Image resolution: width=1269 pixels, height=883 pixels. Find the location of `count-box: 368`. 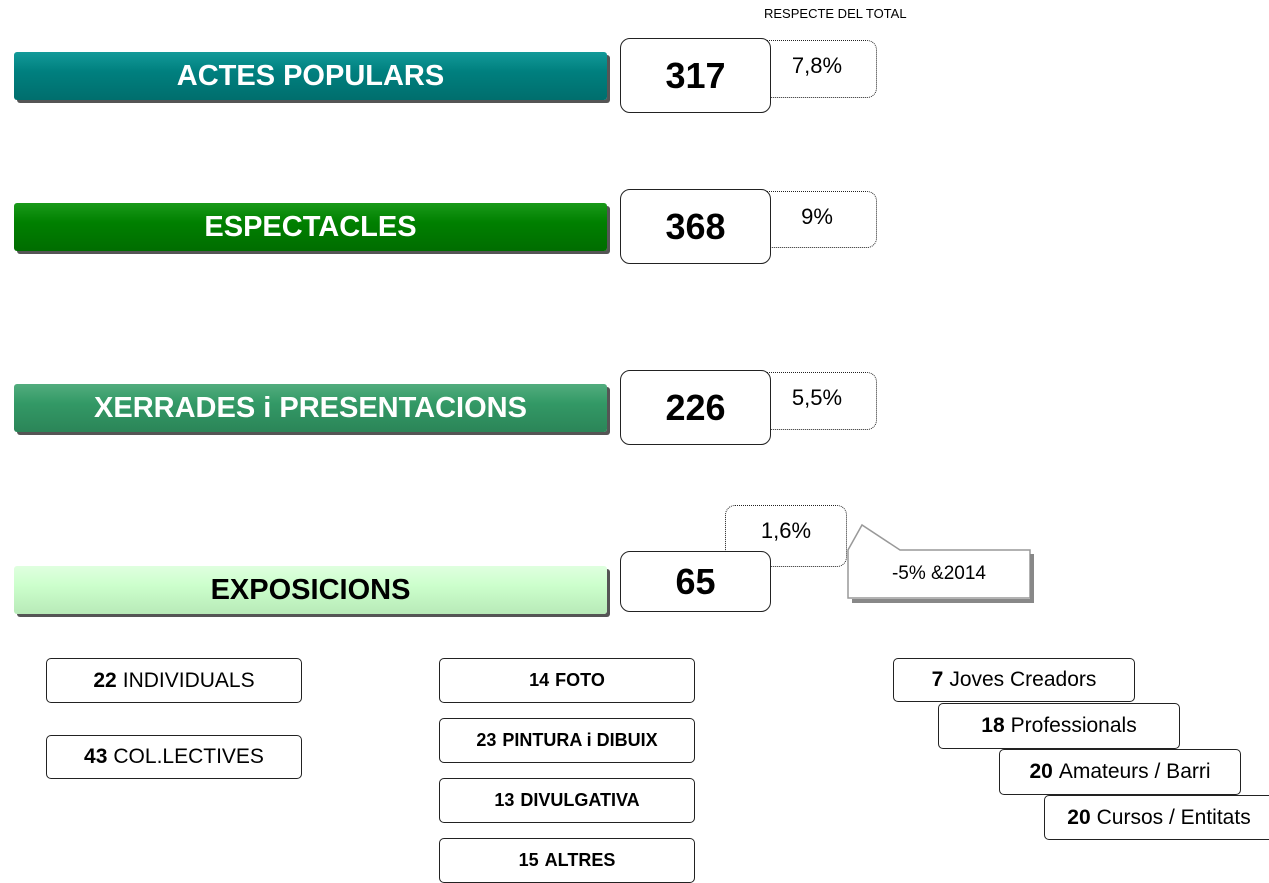

count-box: 368 is located at coordinates (695, 226).